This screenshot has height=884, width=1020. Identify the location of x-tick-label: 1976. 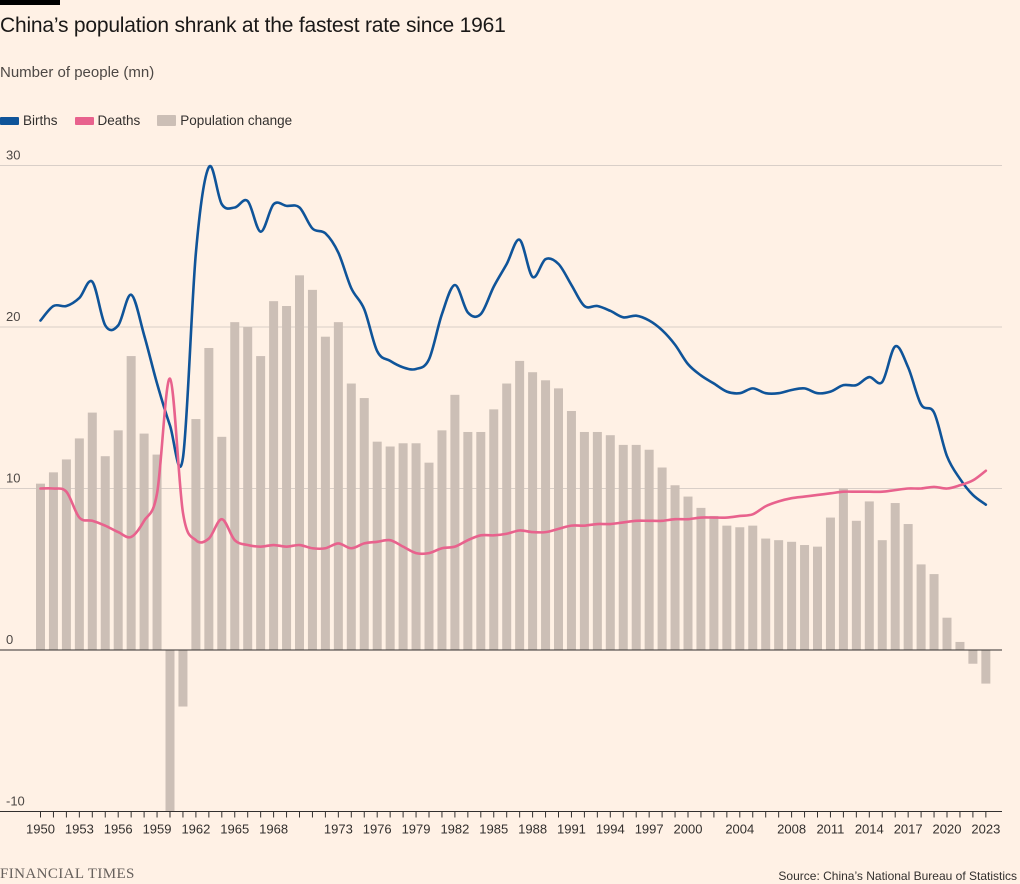
(377, 829).